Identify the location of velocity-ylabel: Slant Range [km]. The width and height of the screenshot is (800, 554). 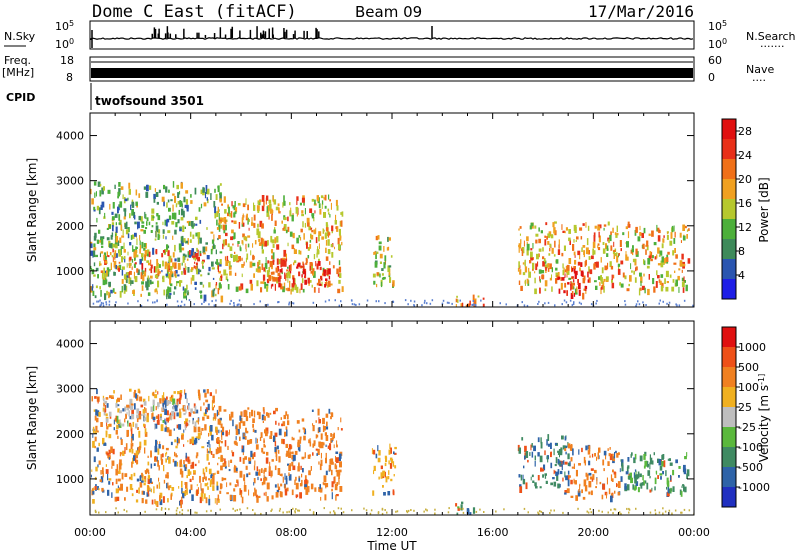
(32, 418).